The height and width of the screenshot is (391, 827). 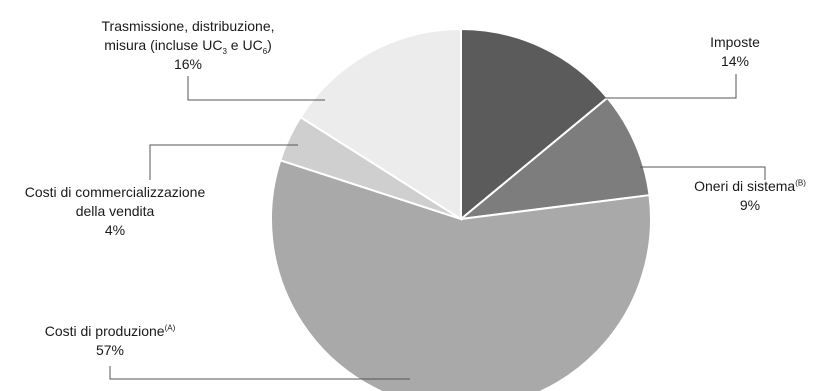 I want to click on pct-oneri: 9%, so click(x=750, y=205).